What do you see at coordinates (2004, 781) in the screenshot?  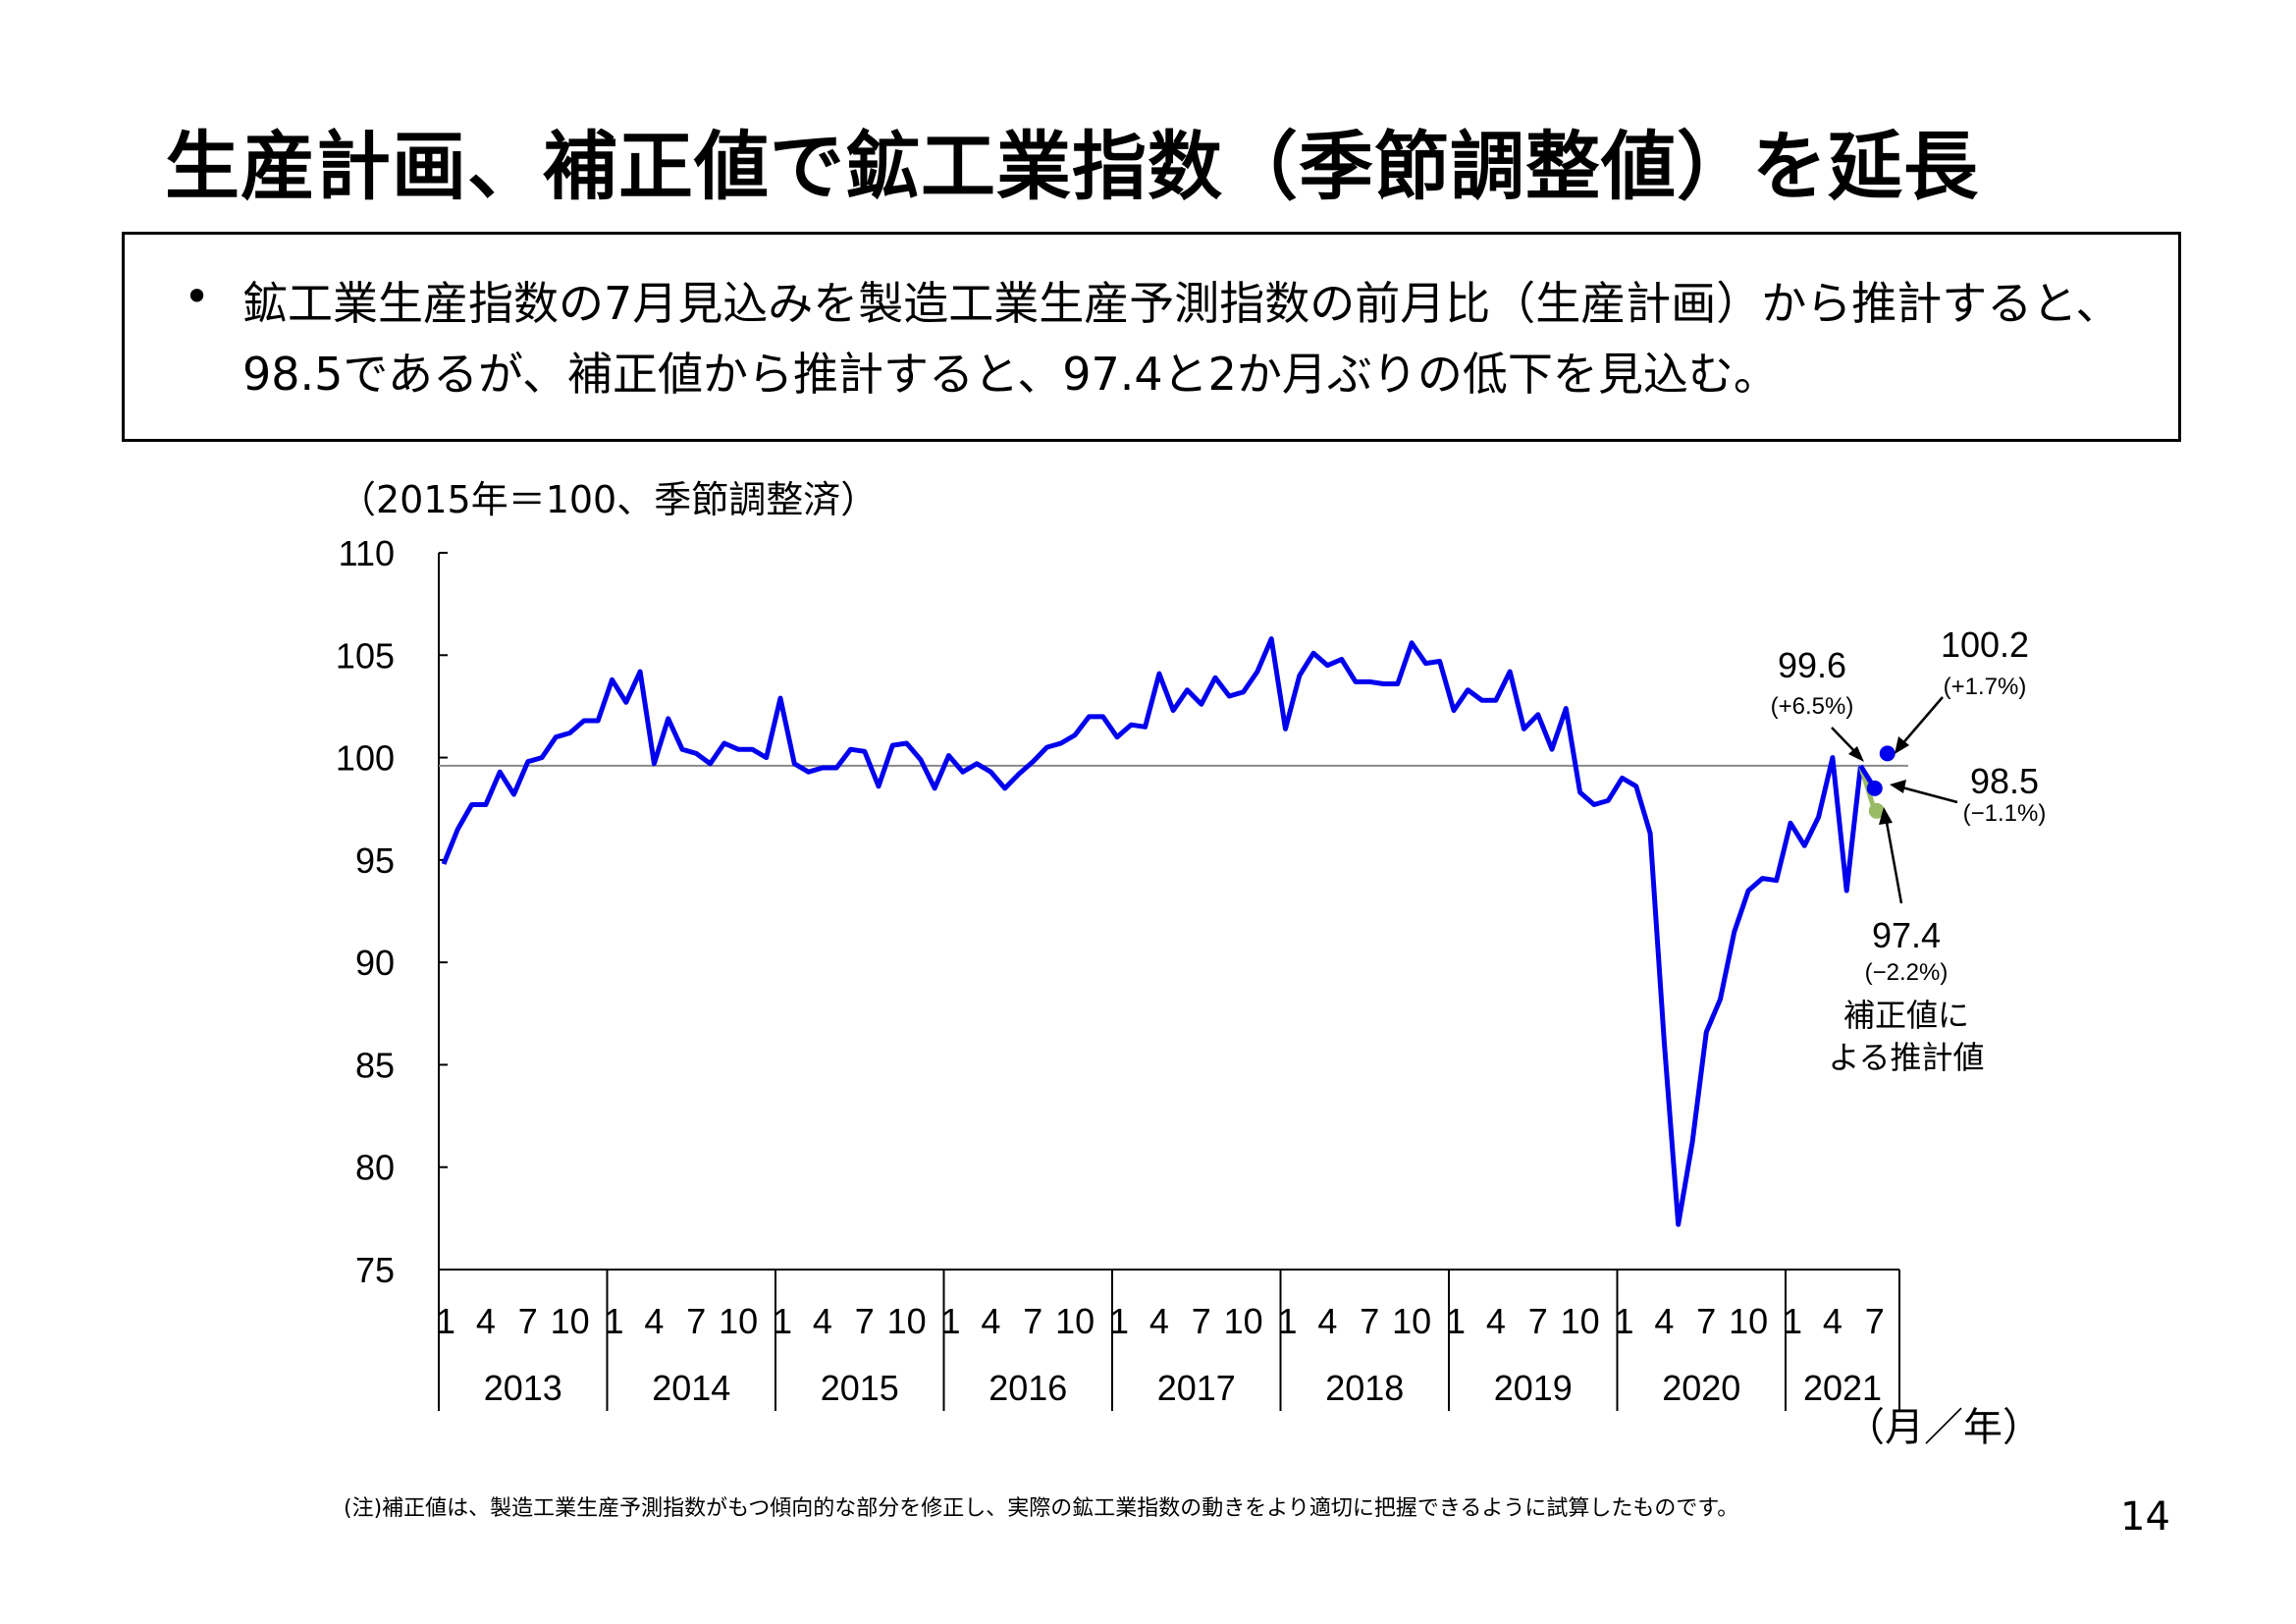 I see `annotation-98-5-value: 98.5` at bounding box center [2004, 781].